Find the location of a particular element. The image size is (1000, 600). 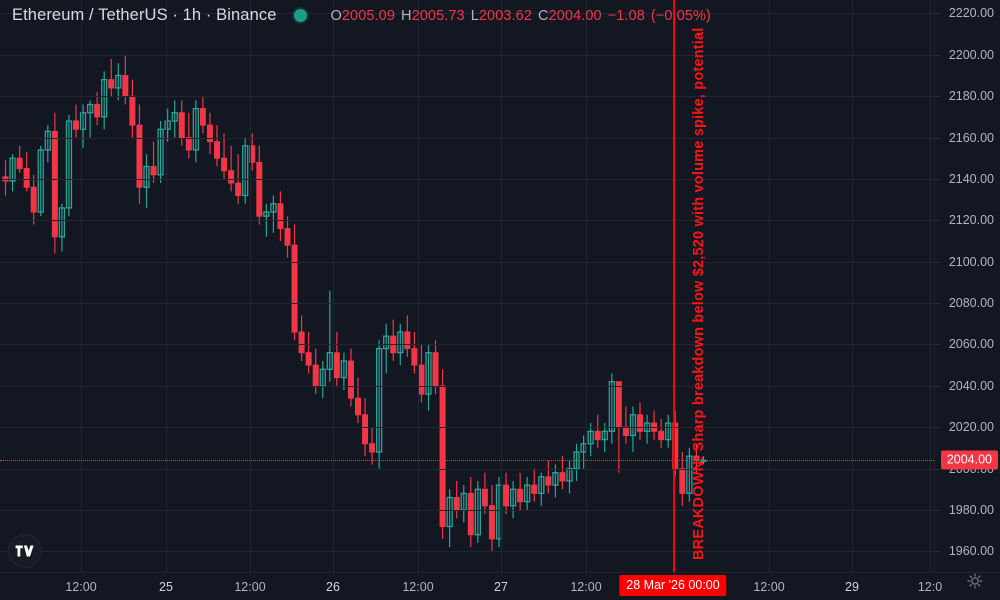

price-axis-label: 2040.00 is located at coordinates (971, 385).